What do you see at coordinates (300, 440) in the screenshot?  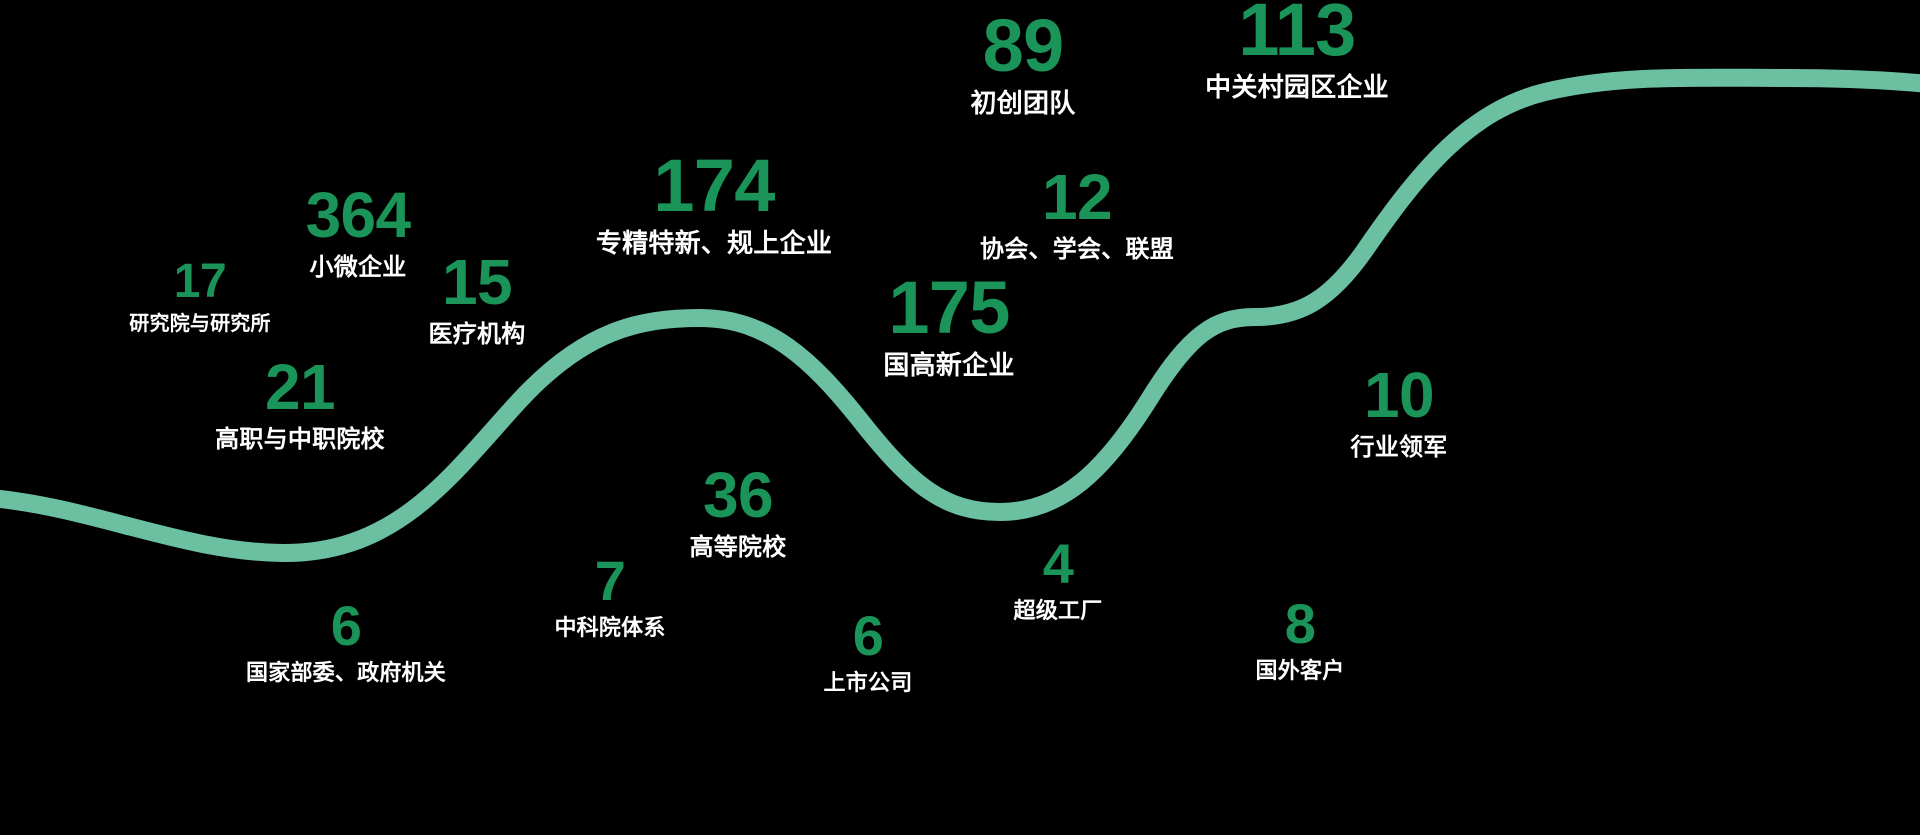 I see `callout-label: 高职与中职院校` at bounding box center [300, 440].